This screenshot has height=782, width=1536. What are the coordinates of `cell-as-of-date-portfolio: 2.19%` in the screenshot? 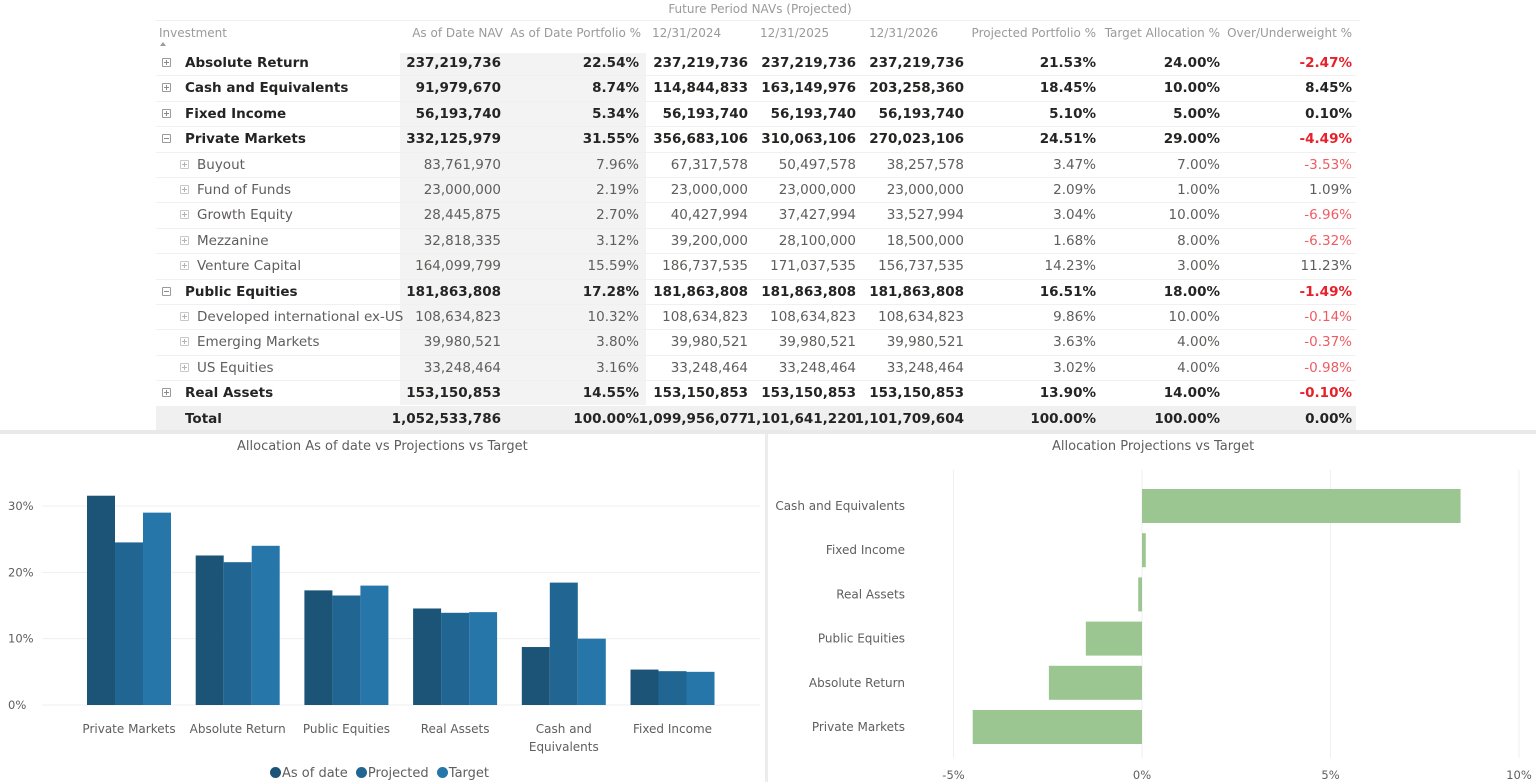 It's located at (617, 190).